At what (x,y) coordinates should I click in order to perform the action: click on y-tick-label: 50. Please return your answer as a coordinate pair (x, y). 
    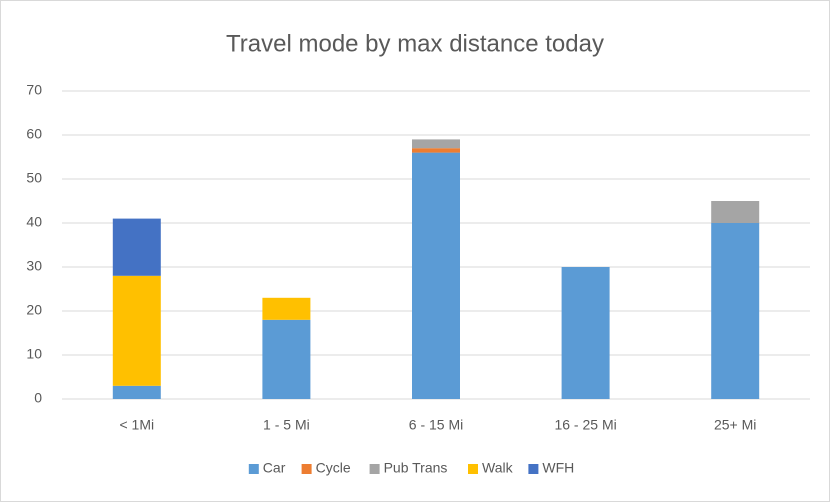
    Looking at the image, I should click on (34, 178).